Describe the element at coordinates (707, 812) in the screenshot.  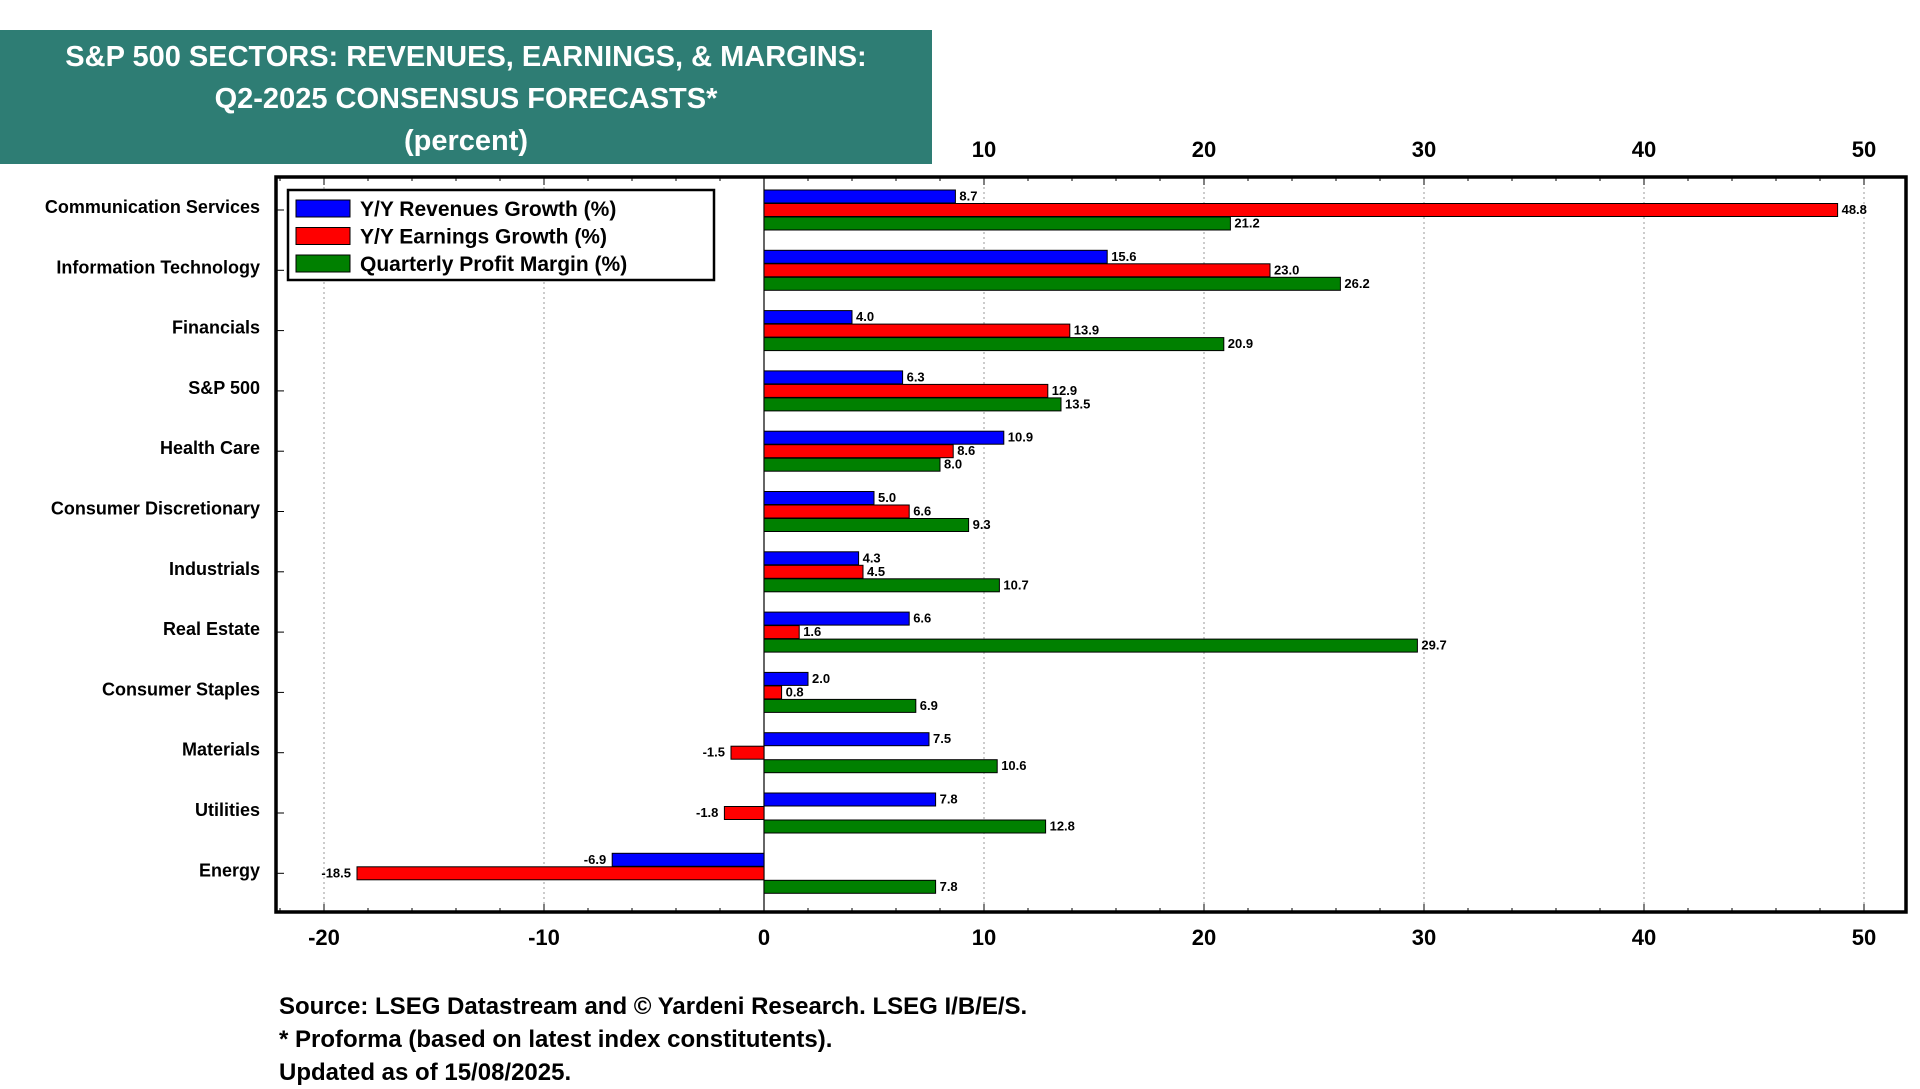
I see `data-label: -1.8` at that location.